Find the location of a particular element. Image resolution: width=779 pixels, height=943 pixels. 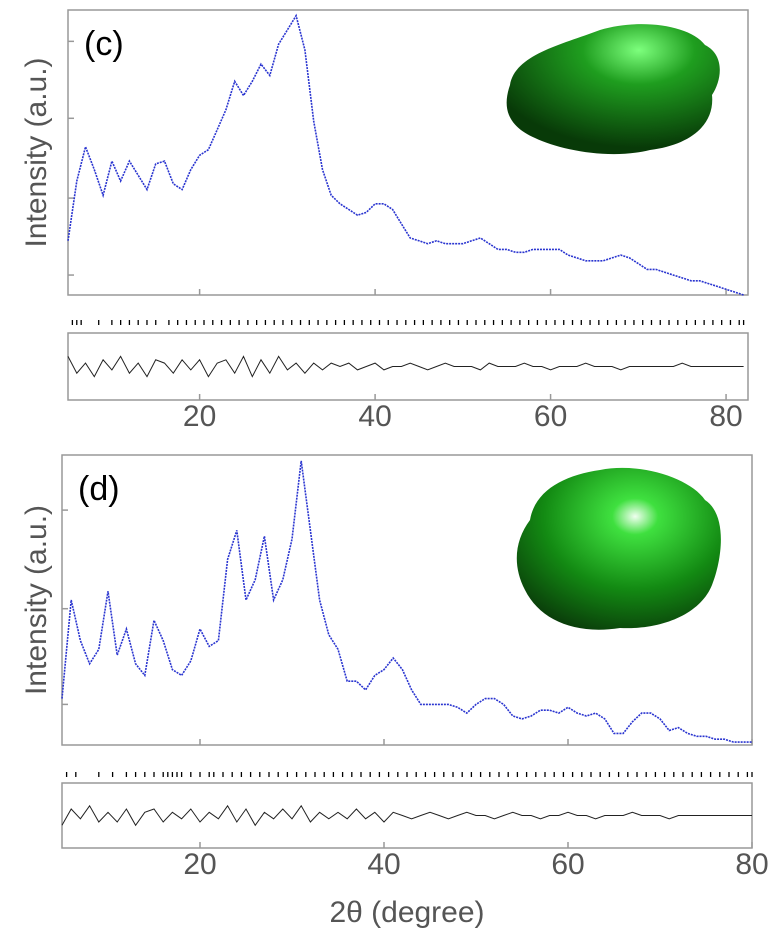

difference-frame is located at coordinates (408, 366).